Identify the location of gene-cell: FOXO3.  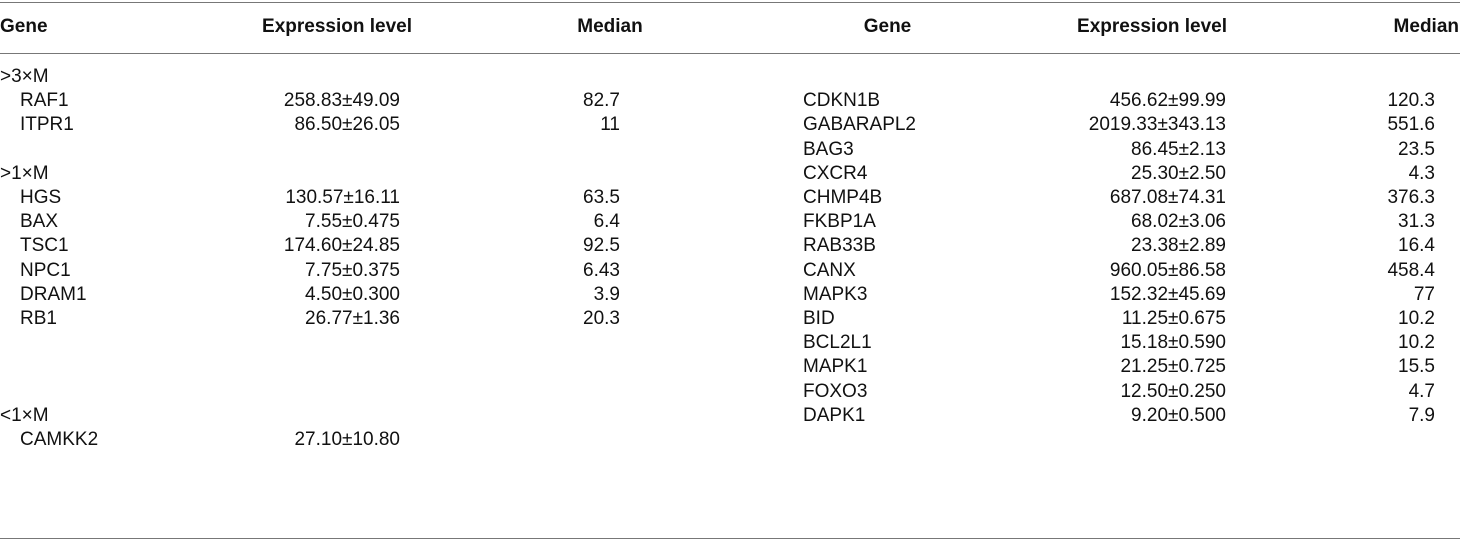
(835, 391).